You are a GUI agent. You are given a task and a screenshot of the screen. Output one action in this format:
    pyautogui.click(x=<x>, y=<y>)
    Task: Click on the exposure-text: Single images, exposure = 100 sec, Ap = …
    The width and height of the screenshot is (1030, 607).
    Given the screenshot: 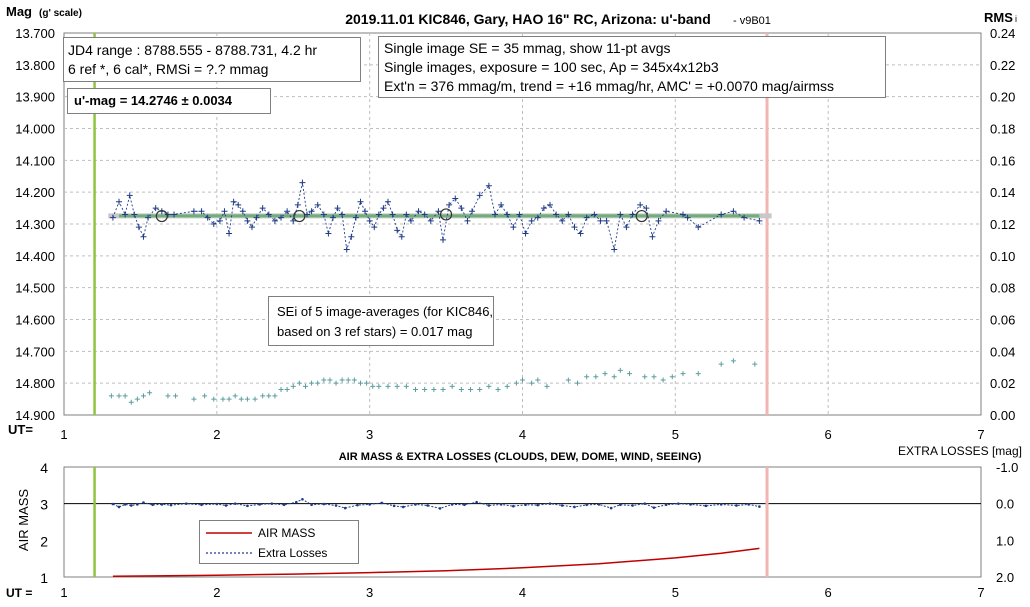 What is the action you would take?
    pyautogui.click(x=551, y=67)
    